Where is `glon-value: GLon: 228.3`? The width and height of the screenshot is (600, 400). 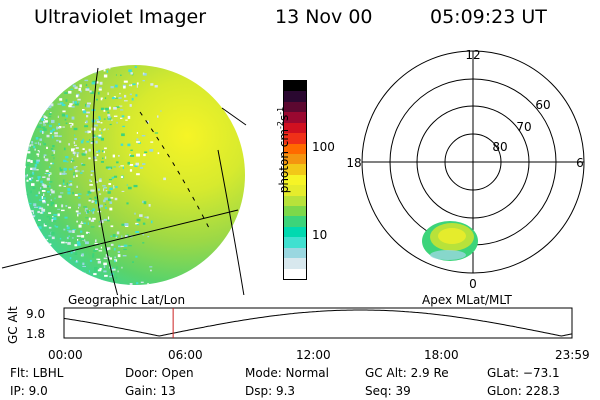 glon-value: GLon: 228.3 is located at coordinates (523, 391).